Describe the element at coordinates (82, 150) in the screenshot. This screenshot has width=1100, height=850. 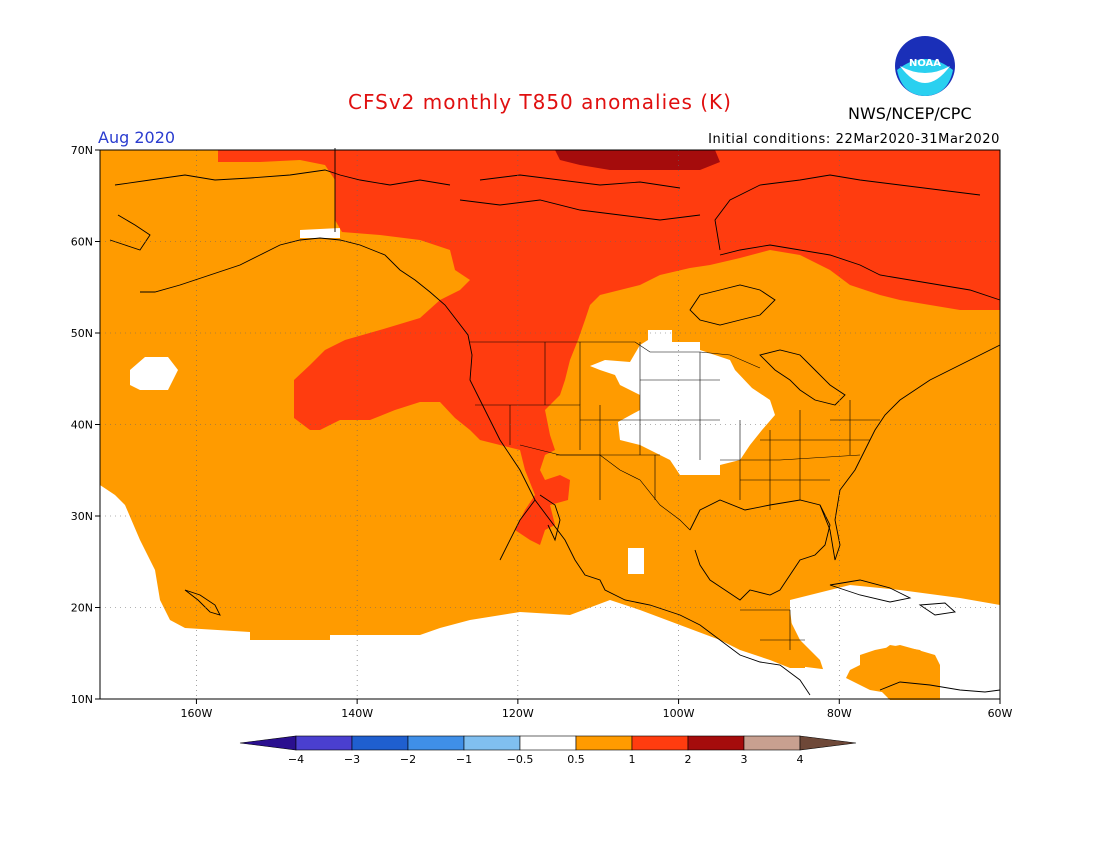
I see `lat-tick-label: 70N` at that location.